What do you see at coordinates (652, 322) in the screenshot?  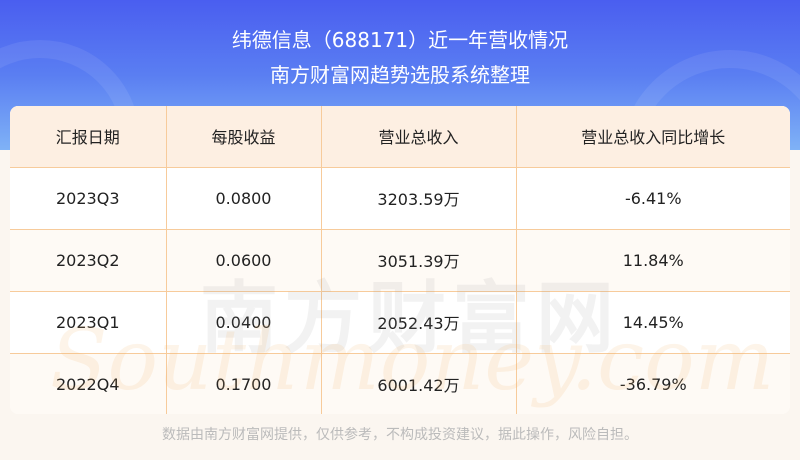 I see `cell-growth: 14.45%` at bounding box center [652, 322].